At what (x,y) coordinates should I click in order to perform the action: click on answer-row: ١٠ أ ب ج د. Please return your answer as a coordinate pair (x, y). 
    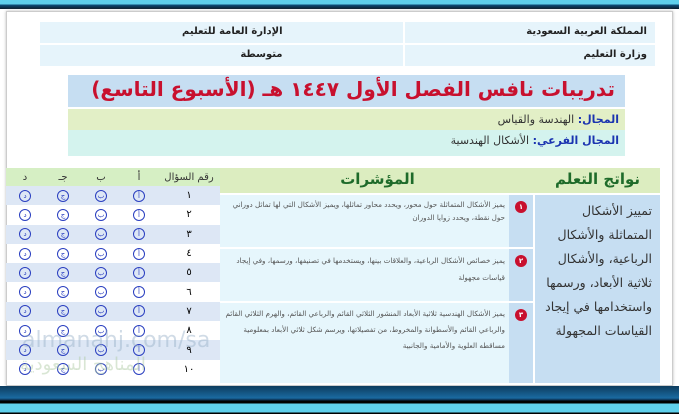
    Looking at the image, I should click on (113, 369).